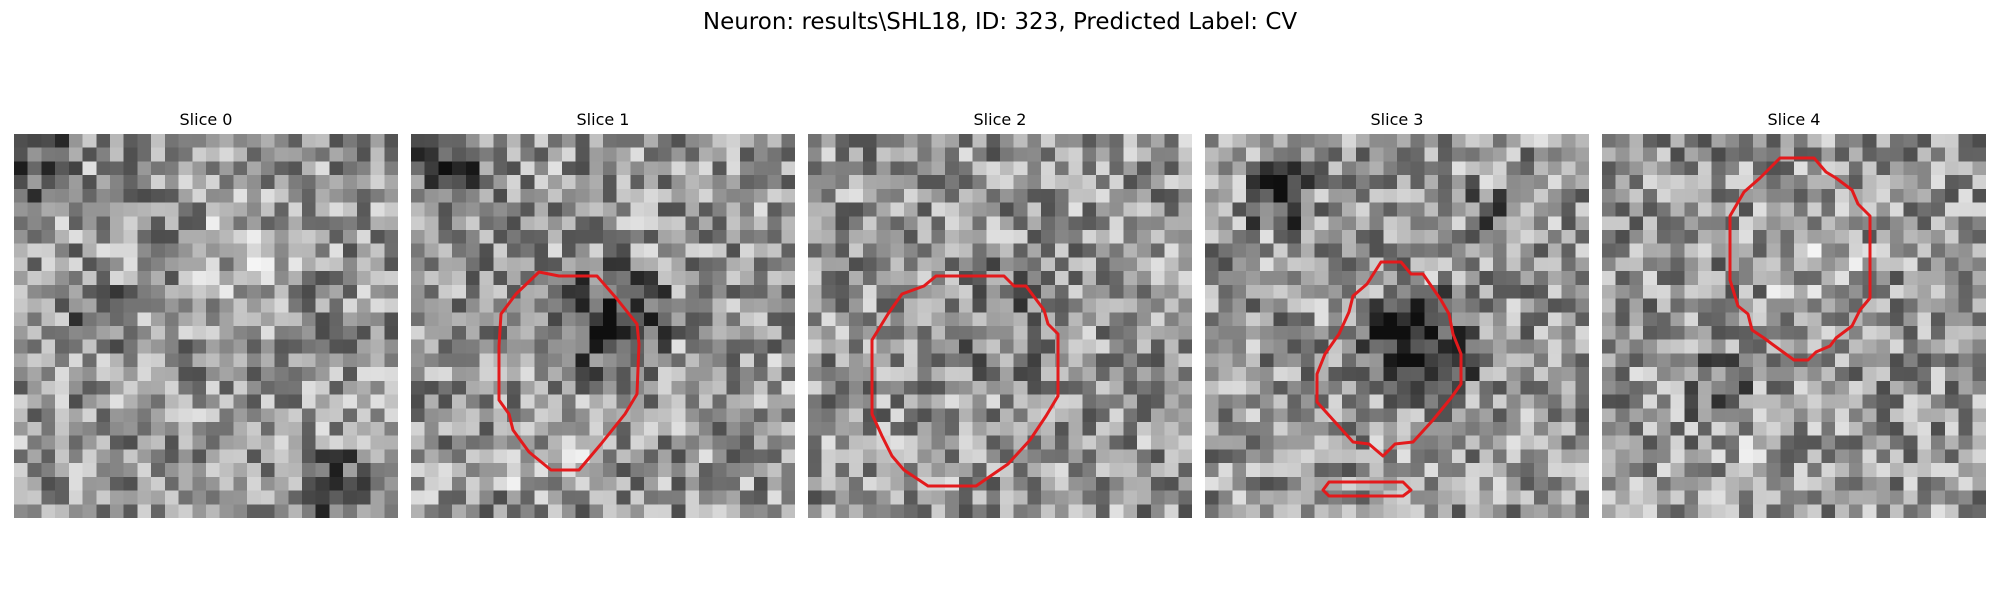  What do you see at coordinates (206, 119) in the screenshot?
I see `slice-title: Slice 0` at bounding box center [206, 119].